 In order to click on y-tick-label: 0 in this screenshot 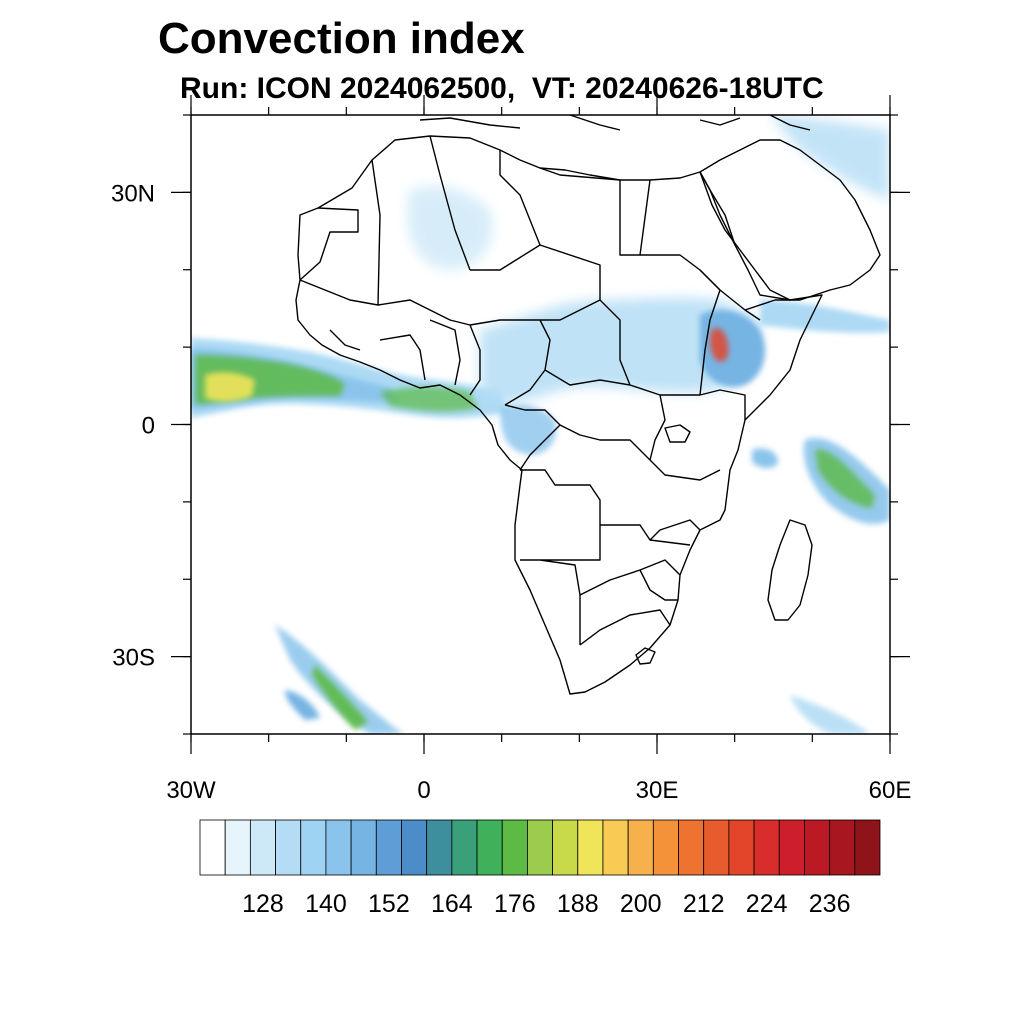, I will do `click(148, 426)`.